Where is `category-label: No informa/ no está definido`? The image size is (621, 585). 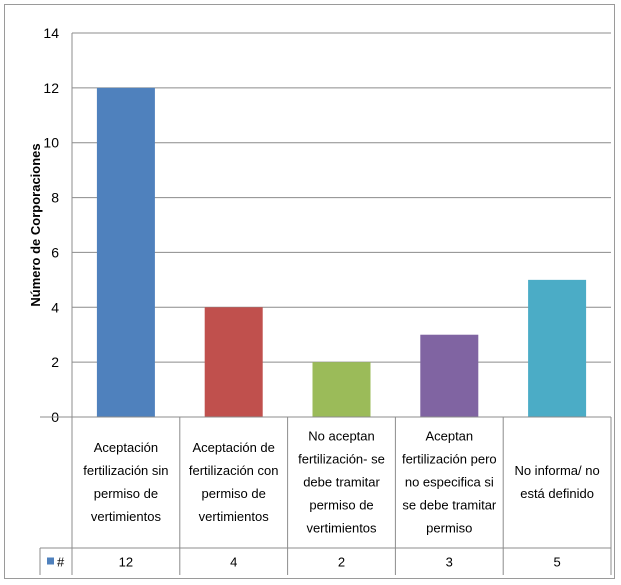 category-label: No informa/ no está definido is located at coordinates (556, 482).